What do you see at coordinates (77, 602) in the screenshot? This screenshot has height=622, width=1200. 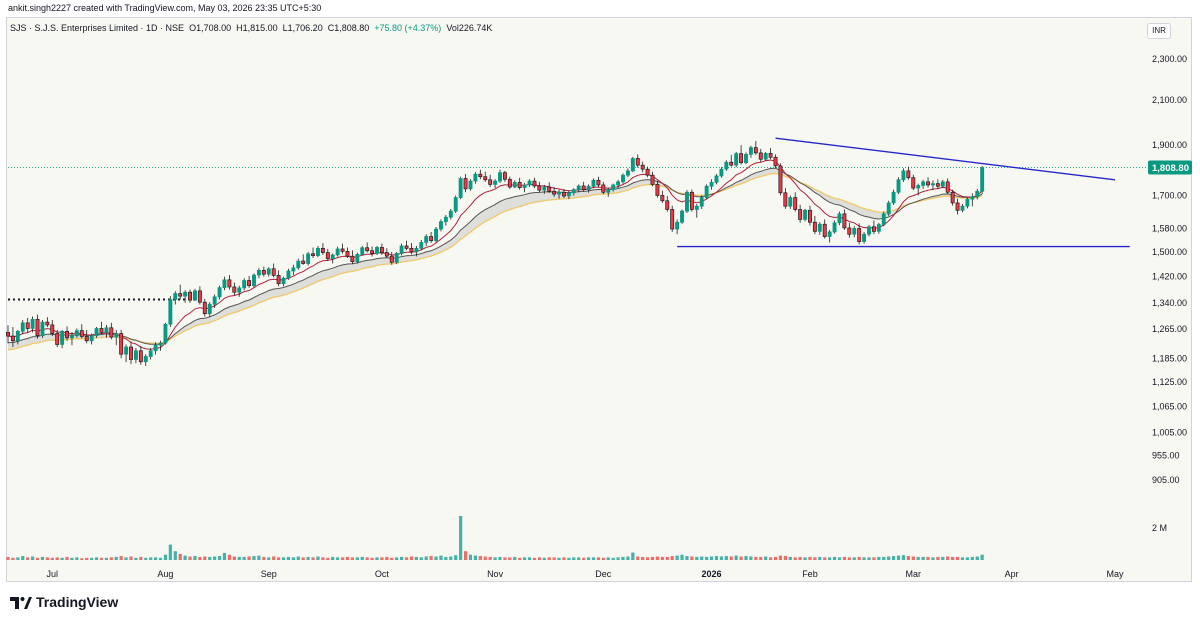 I see `brand-name: TradingView` at bounding box center [77, 602].